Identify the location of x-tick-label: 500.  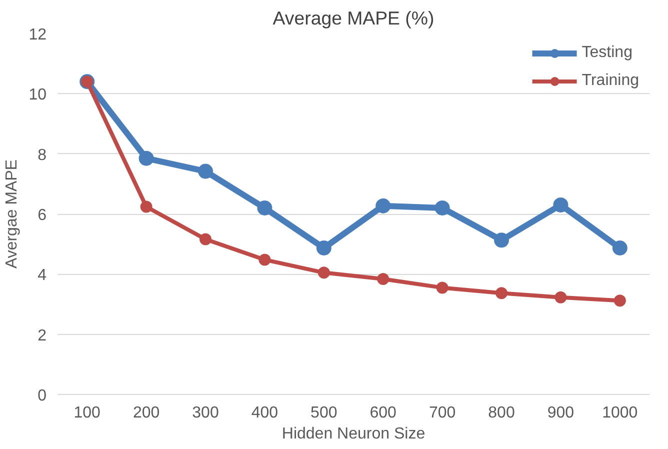
(324, 413).